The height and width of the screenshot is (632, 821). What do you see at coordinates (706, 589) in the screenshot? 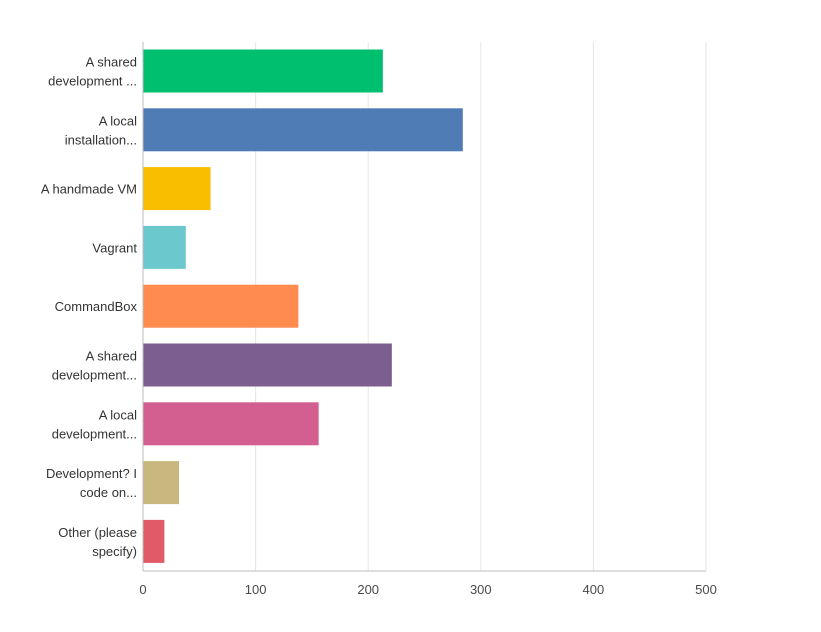
I see `x-tick-label: 500` at bounding box center [706, 589].